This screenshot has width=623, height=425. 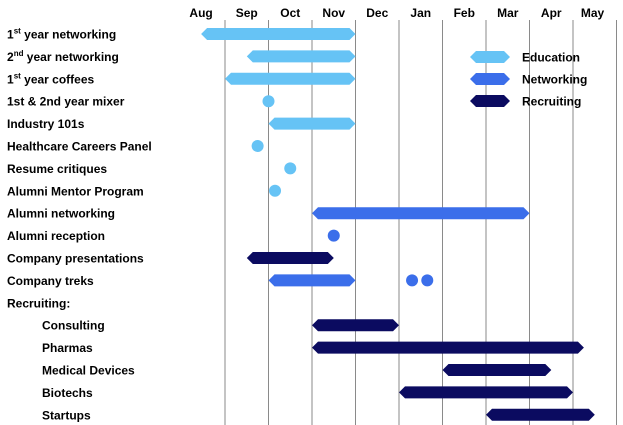 What do you see at coordinates (46, 124) in the screenshot?
I see `row-label: Industry 101s` at bounding box center [46, 124].